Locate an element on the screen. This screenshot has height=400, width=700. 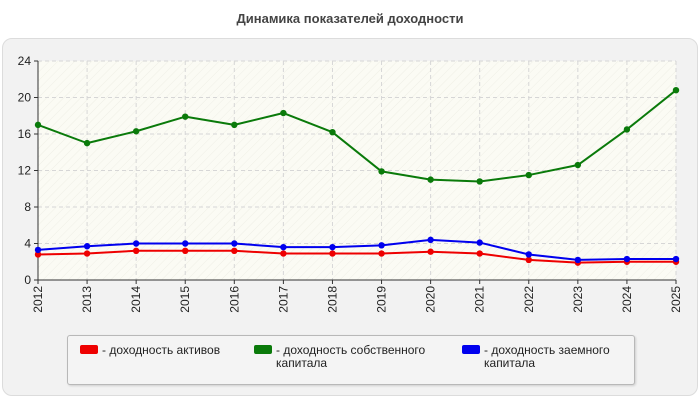
x-tick-label: 2020 is located at coordinates (431, 299).